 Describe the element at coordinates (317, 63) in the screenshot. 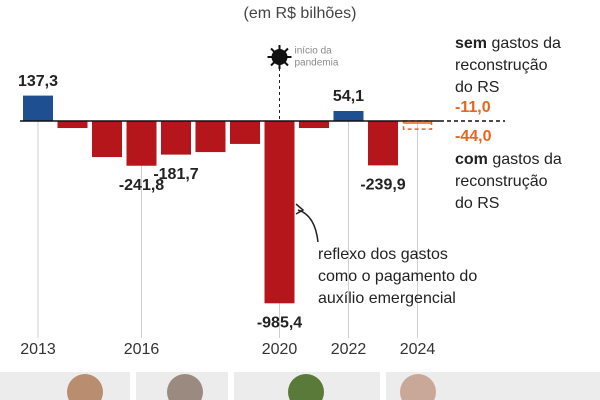

I see `pandemic-note: pandemia` at that location.